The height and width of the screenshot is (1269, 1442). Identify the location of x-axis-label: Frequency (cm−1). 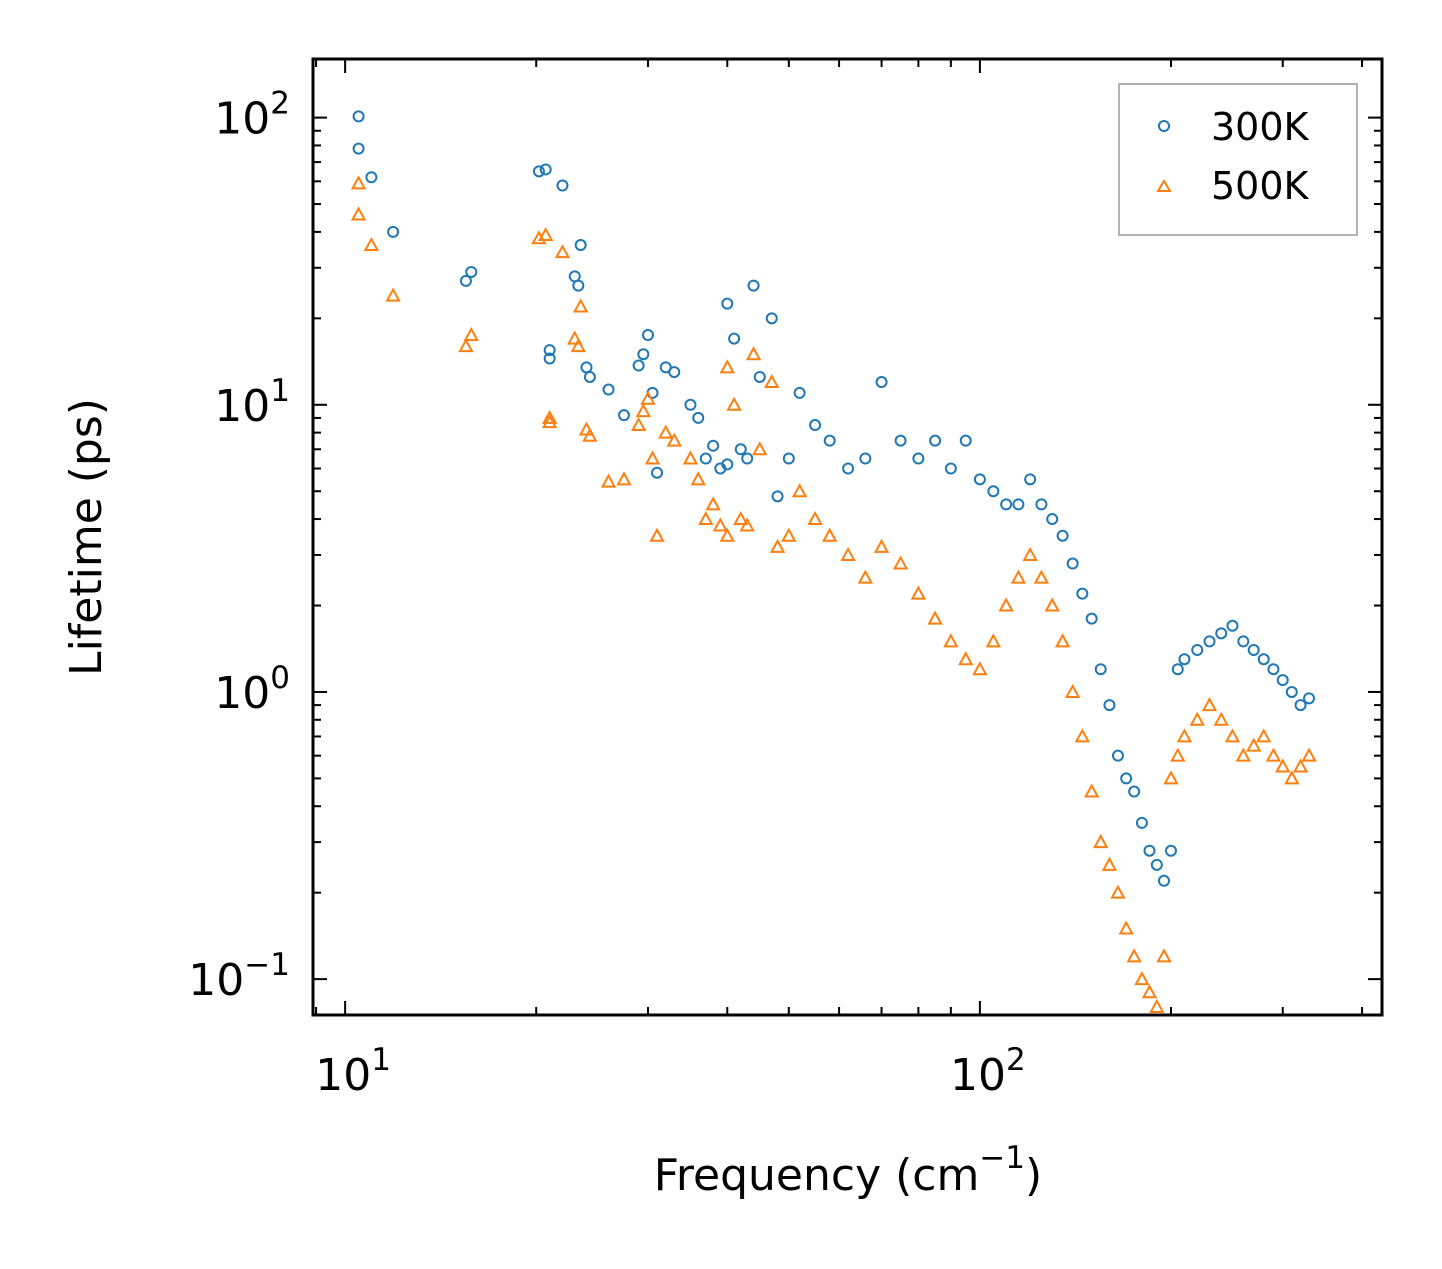
(848, 1170).